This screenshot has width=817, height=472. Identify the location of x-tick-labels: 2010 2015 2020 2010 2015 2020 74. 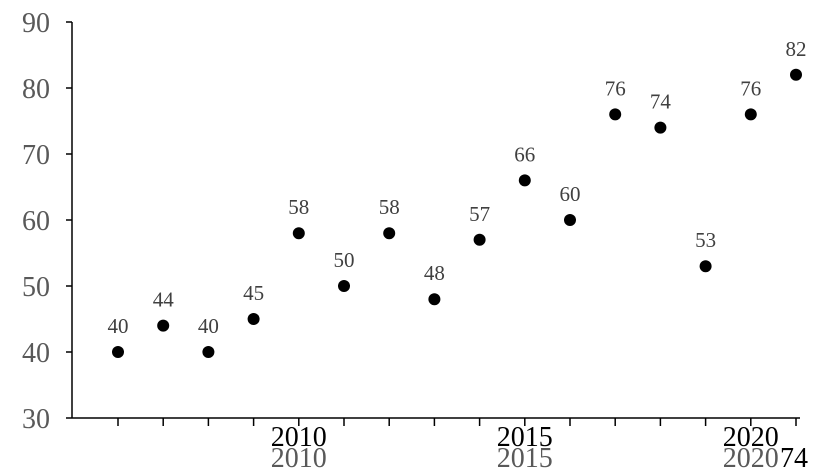
(539, 447).